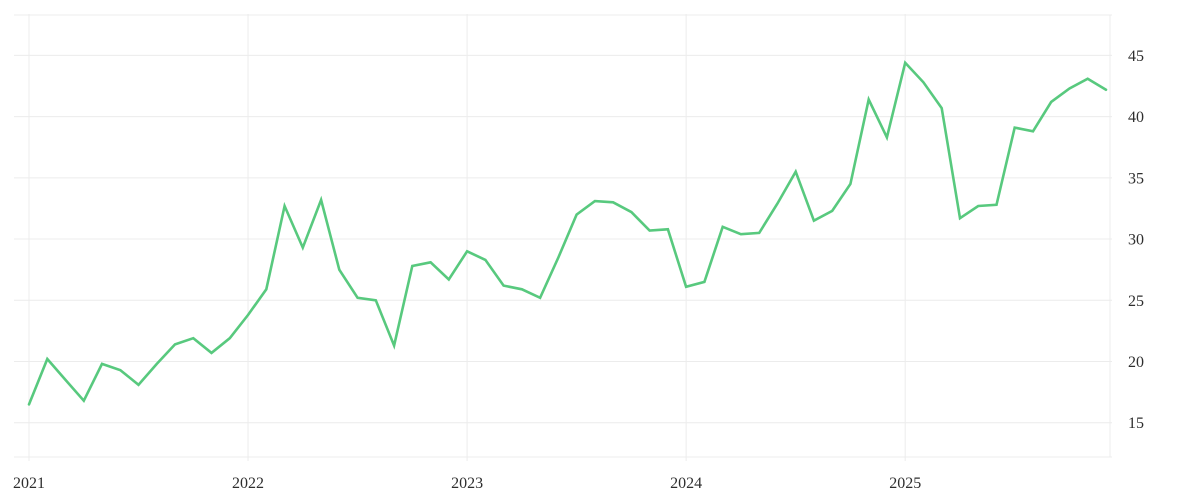 Image resolution: width=1200 pixels, height=500 pixels. I want to click on x-tick-label: 2024, so click(686, 483).